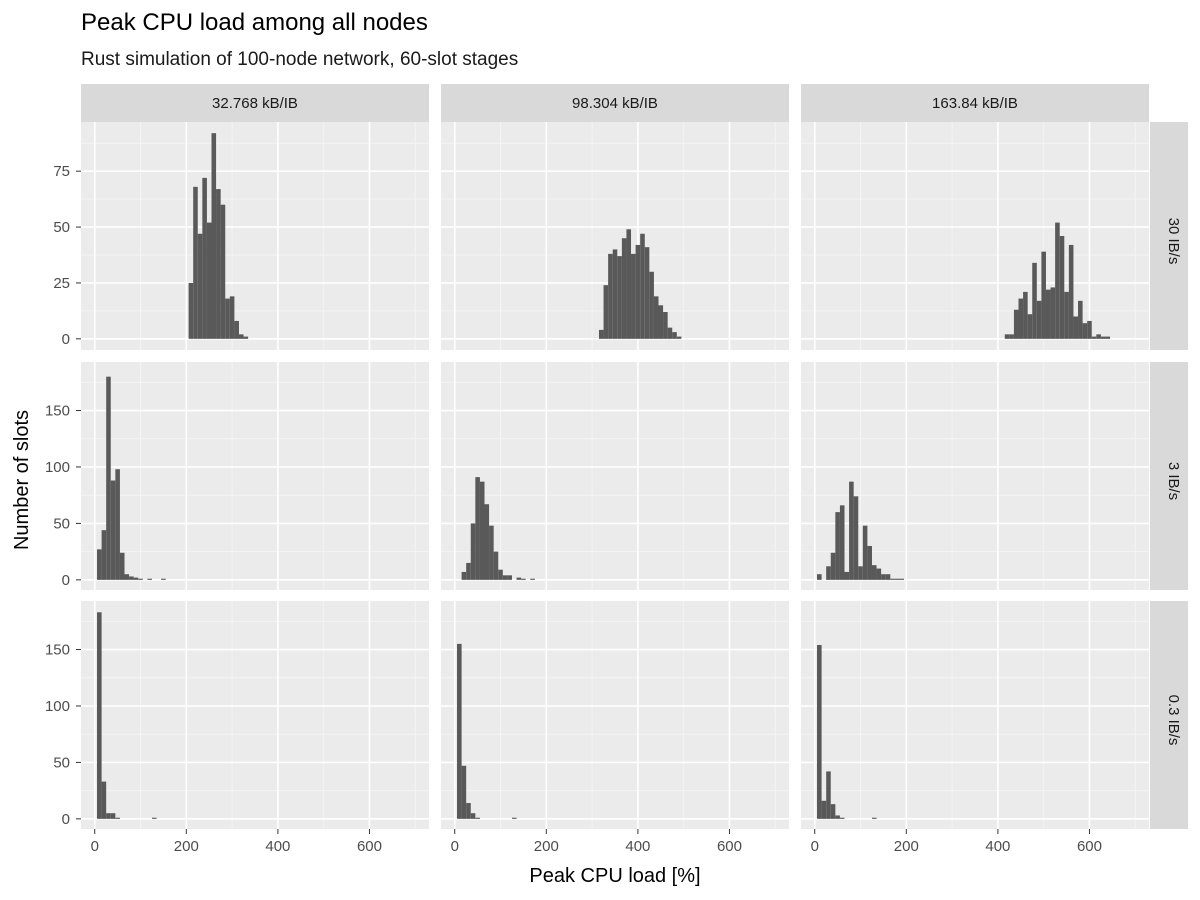  I want to click on row-strip, so click(1169, 715).